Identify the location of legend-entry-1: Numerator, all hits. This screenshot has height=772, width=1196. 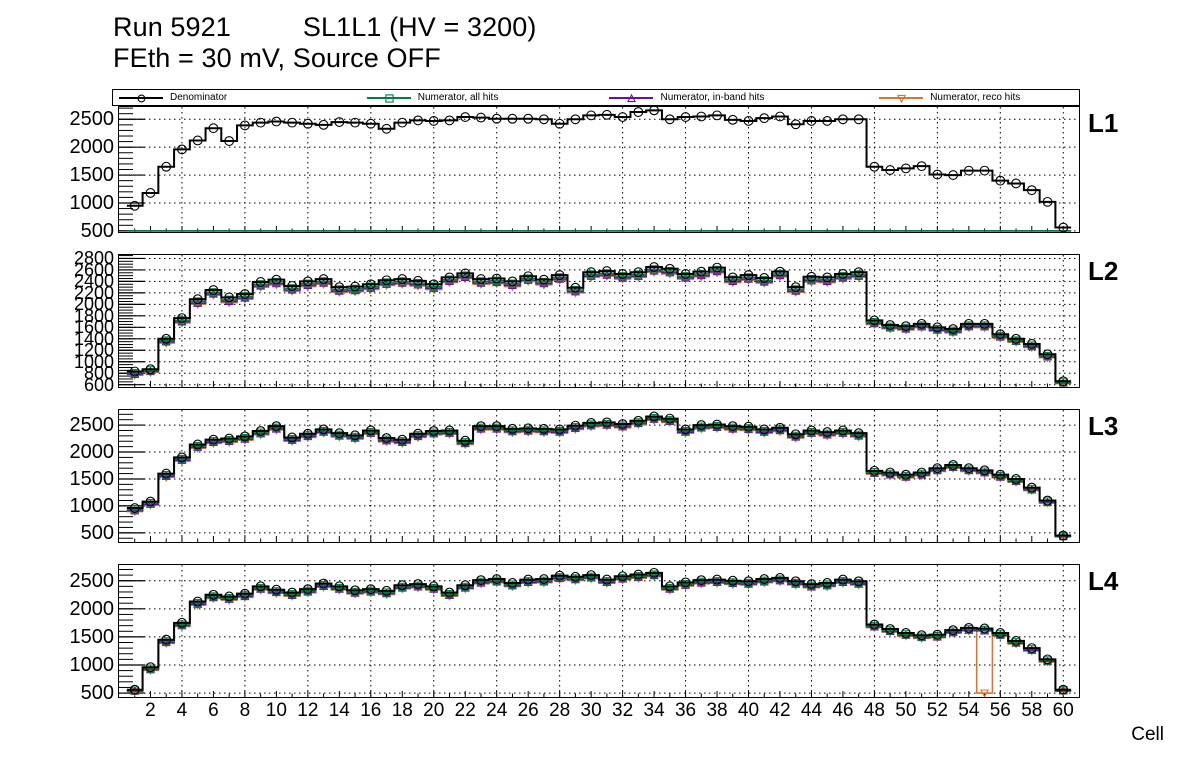
(488, 97).